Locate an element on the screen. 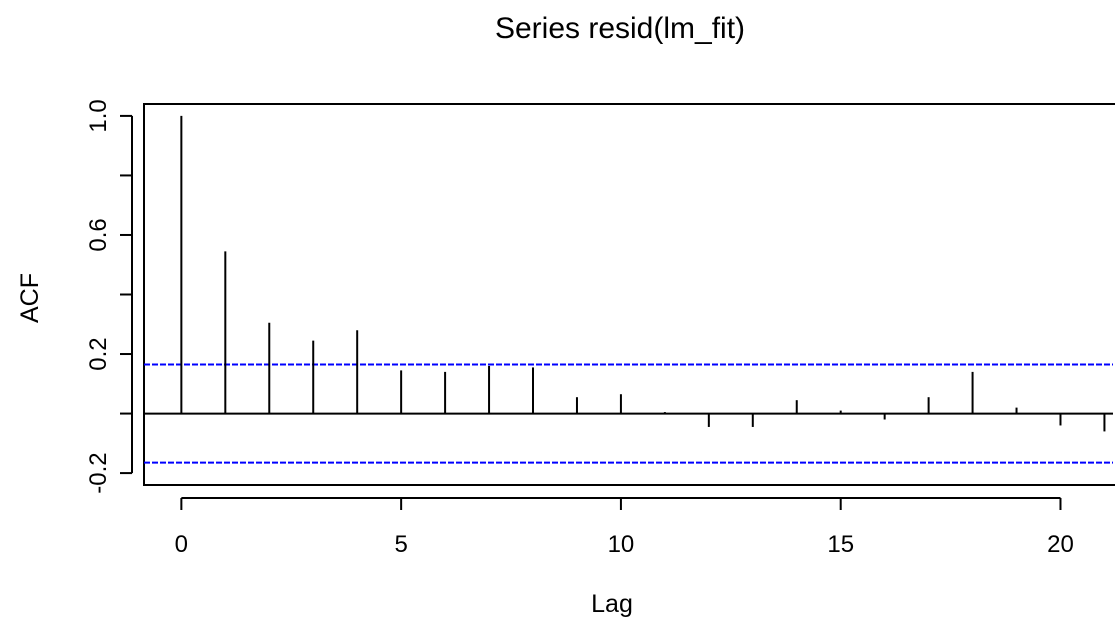 The height and width of the screenshot is (628, 1115). y-axis-ticks: -0.2 0.2 0.6 1.0 is located at coordinates (109, 296).